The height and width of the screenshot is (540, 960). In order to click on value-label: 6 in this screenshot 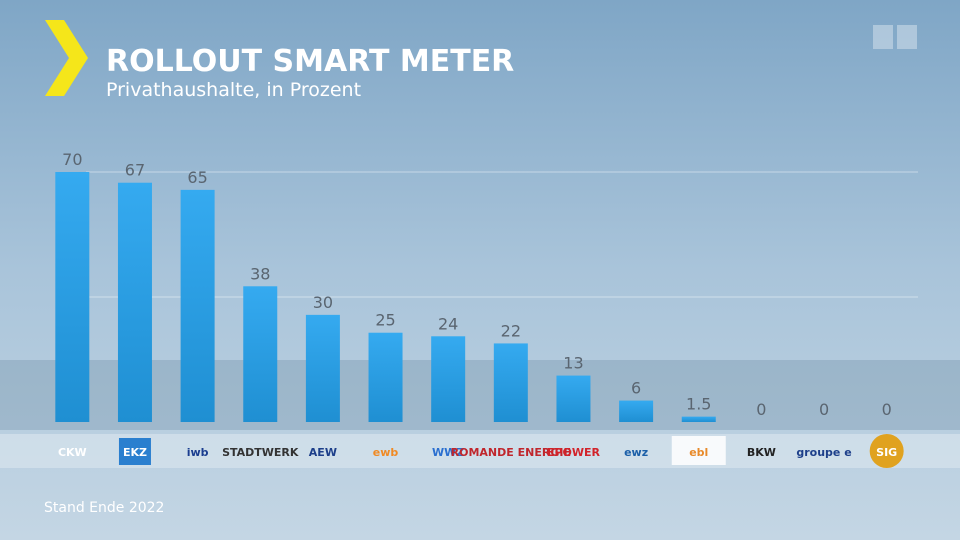, I will do `click(636, 388)`.